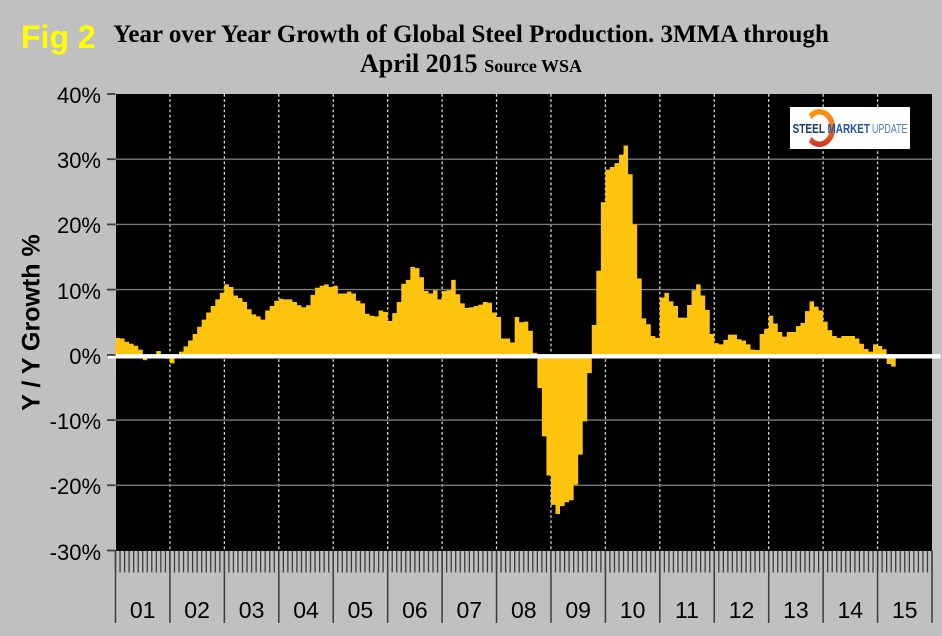 This screenshot has height=636, width=942. What do you see at coordinates (849, 128) in the screenshot?
I see `svg-text: MARKET` at bounding box center [849, 128].